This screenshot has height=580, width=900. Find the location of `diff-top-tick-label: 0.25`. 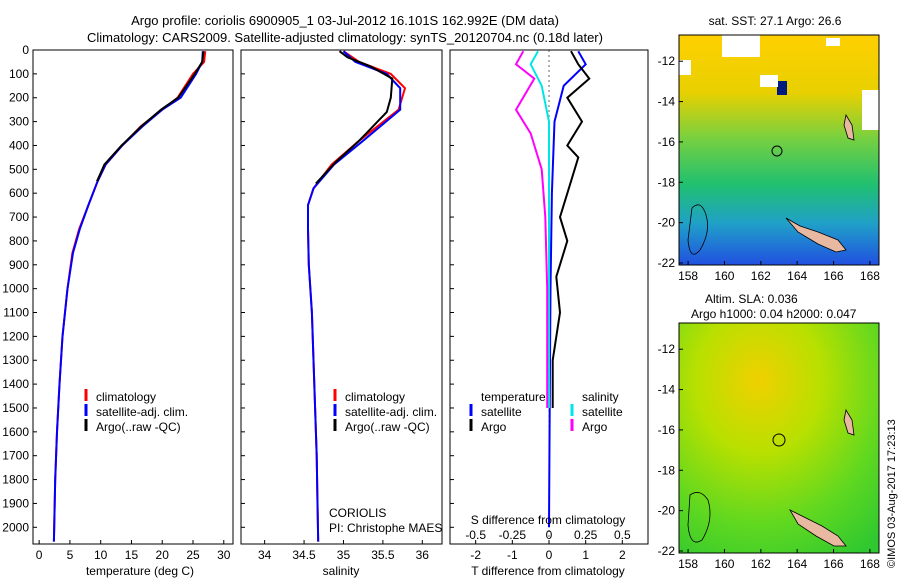

diff-top-tick-label: 0.25 is located at coordinates (586, 535).